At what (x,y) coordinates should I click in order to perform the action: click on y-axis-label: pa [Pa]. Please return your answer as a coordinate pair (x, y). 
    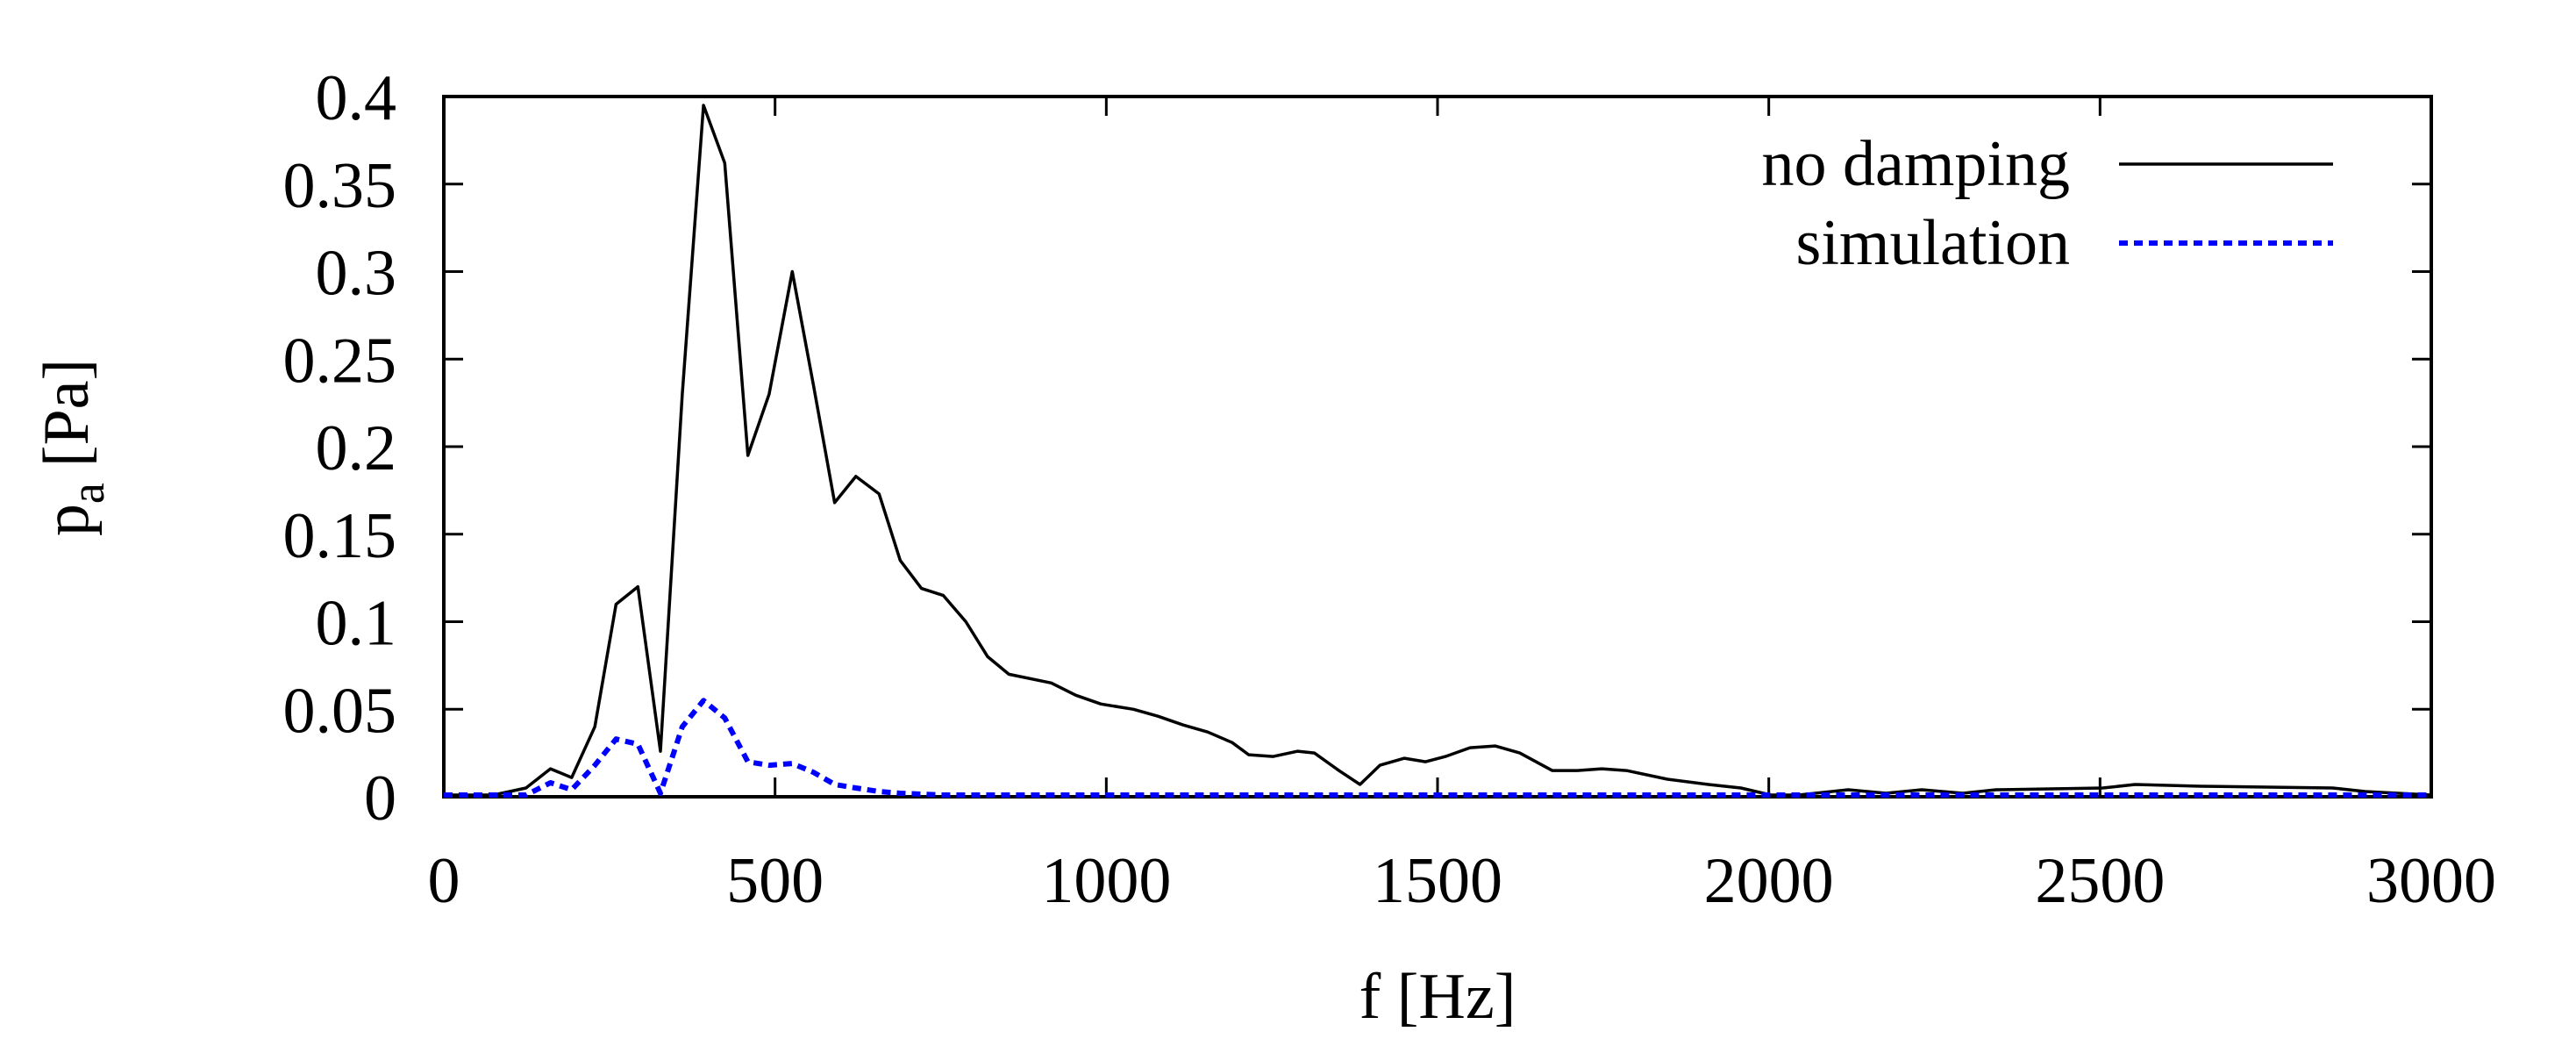
    Looking at the image, I should click on (72, 447).